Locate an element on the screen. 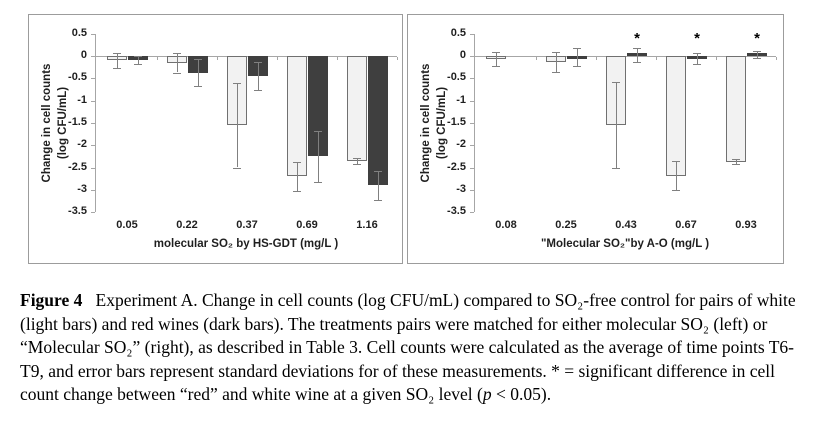  x-axis-category-label: 1.16 is located at coordinates (367, 225).